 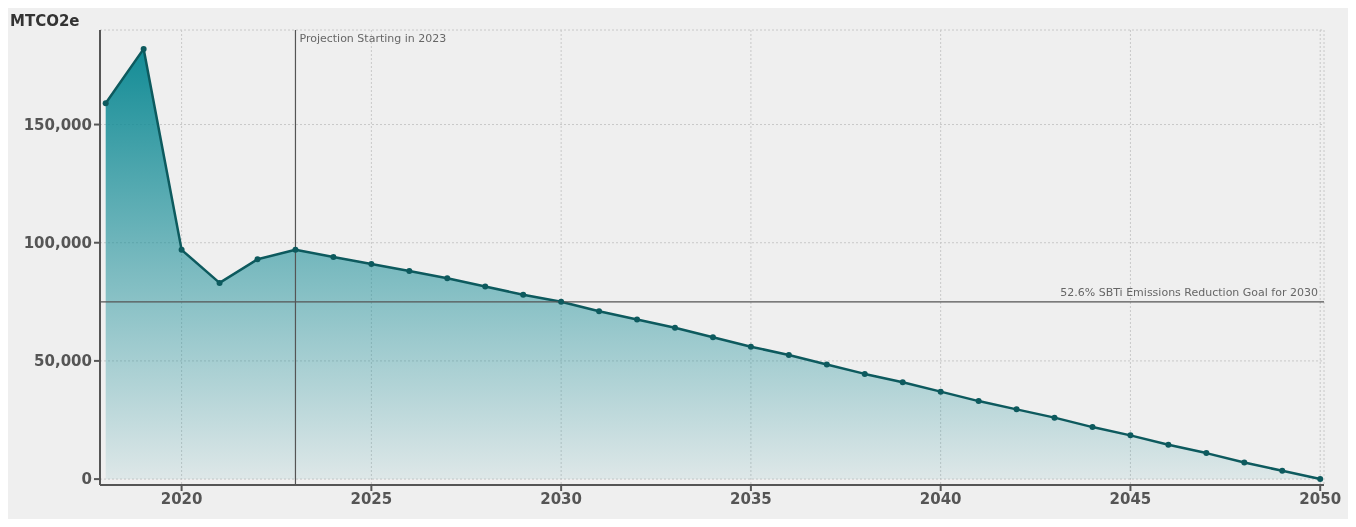 I want to click on x-tick-label: 2045, so click(x=1130, y=498).